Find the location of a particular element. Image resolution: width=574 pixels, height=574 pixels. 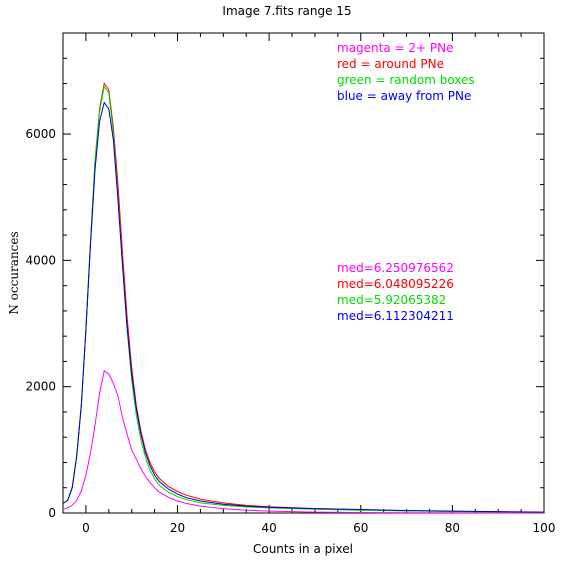

x-tick-label: 40 is located at coordinates (269, 528).